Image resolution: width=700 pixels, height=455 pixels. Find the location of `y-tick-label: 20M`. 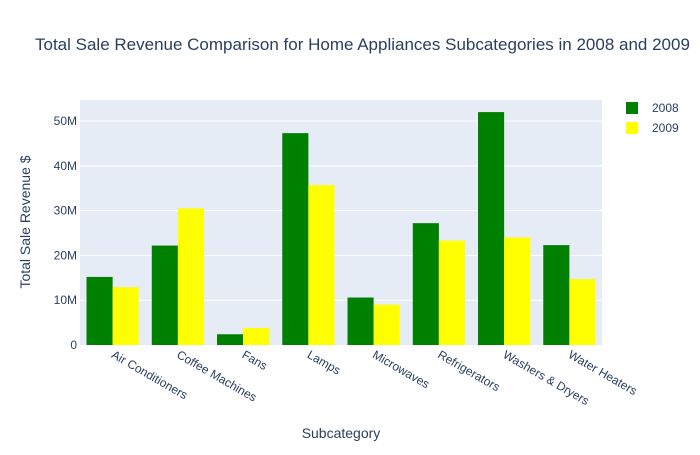

y-tick-label: 20M is located at coordinates (65, 255).